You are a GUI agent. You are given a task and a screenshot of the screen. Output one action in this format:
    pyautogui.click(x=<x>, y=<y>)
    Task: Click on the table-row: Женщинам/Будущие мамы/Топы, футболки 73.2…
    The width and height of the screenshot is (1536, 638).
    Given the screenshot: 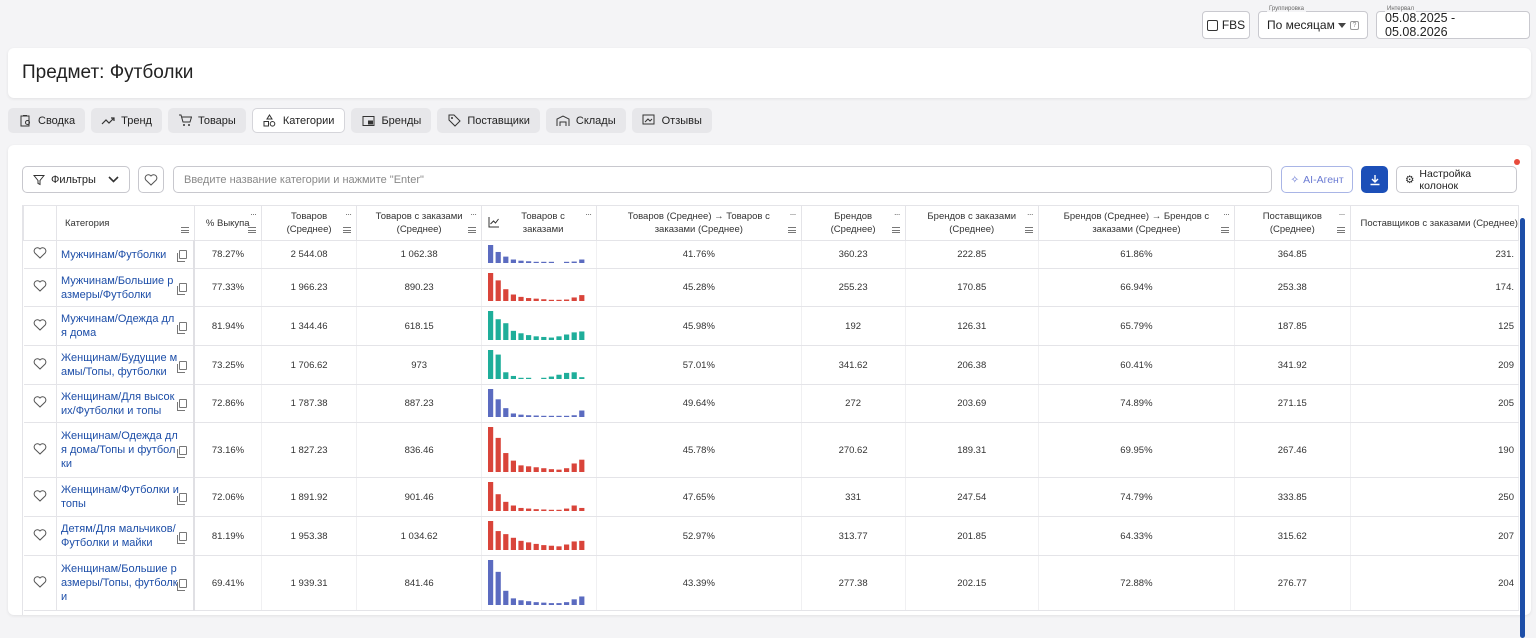 What is the action you would take?
    pyautogui.click(x=771, y=365)
    